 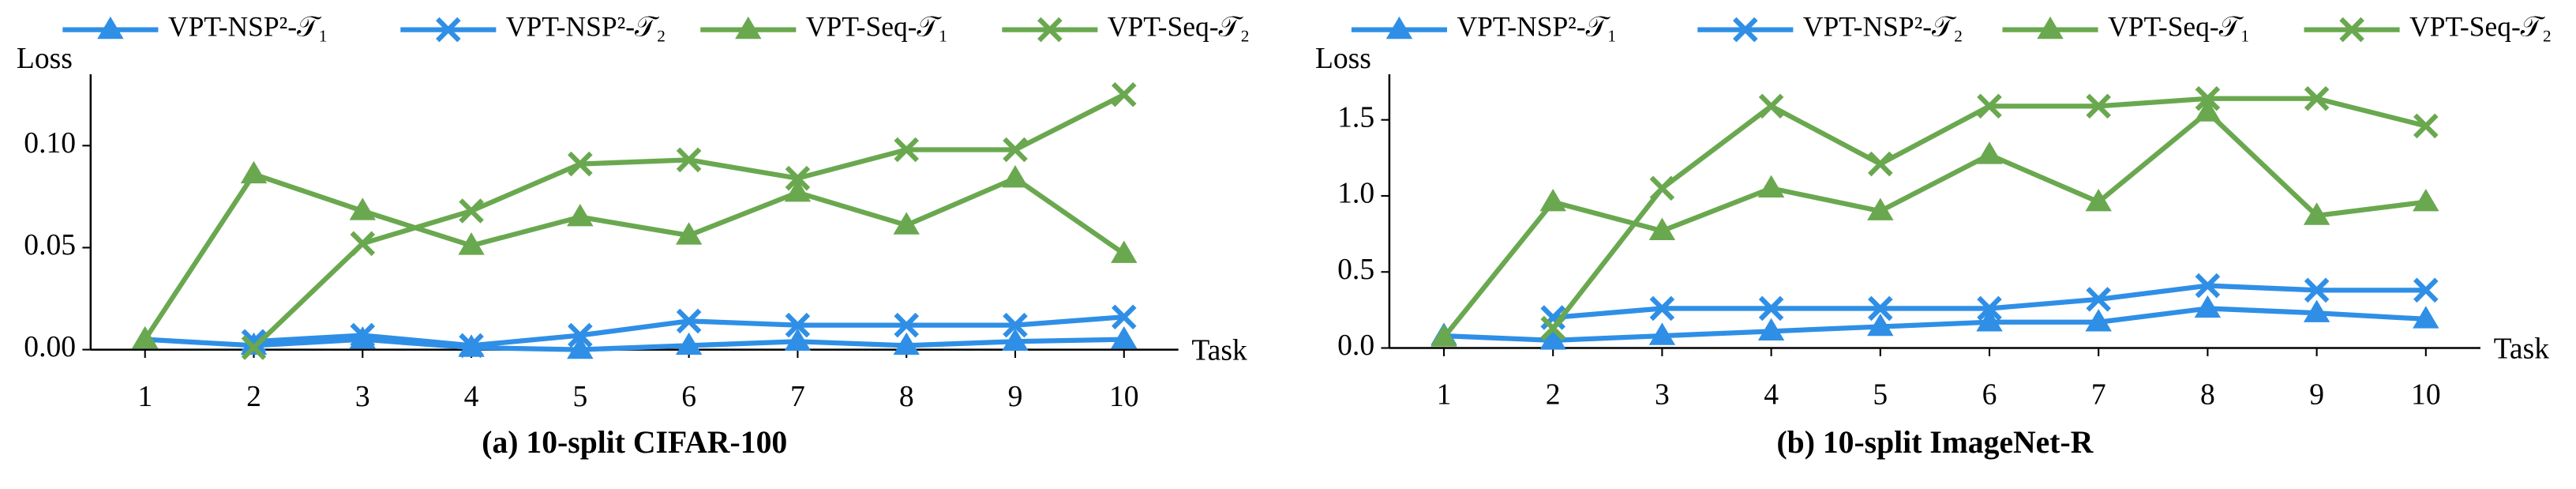 What do you see at coordinates (797, 397) in the screenshot?
I see `x-tick-label: 7` at bounding box center [797, 397].